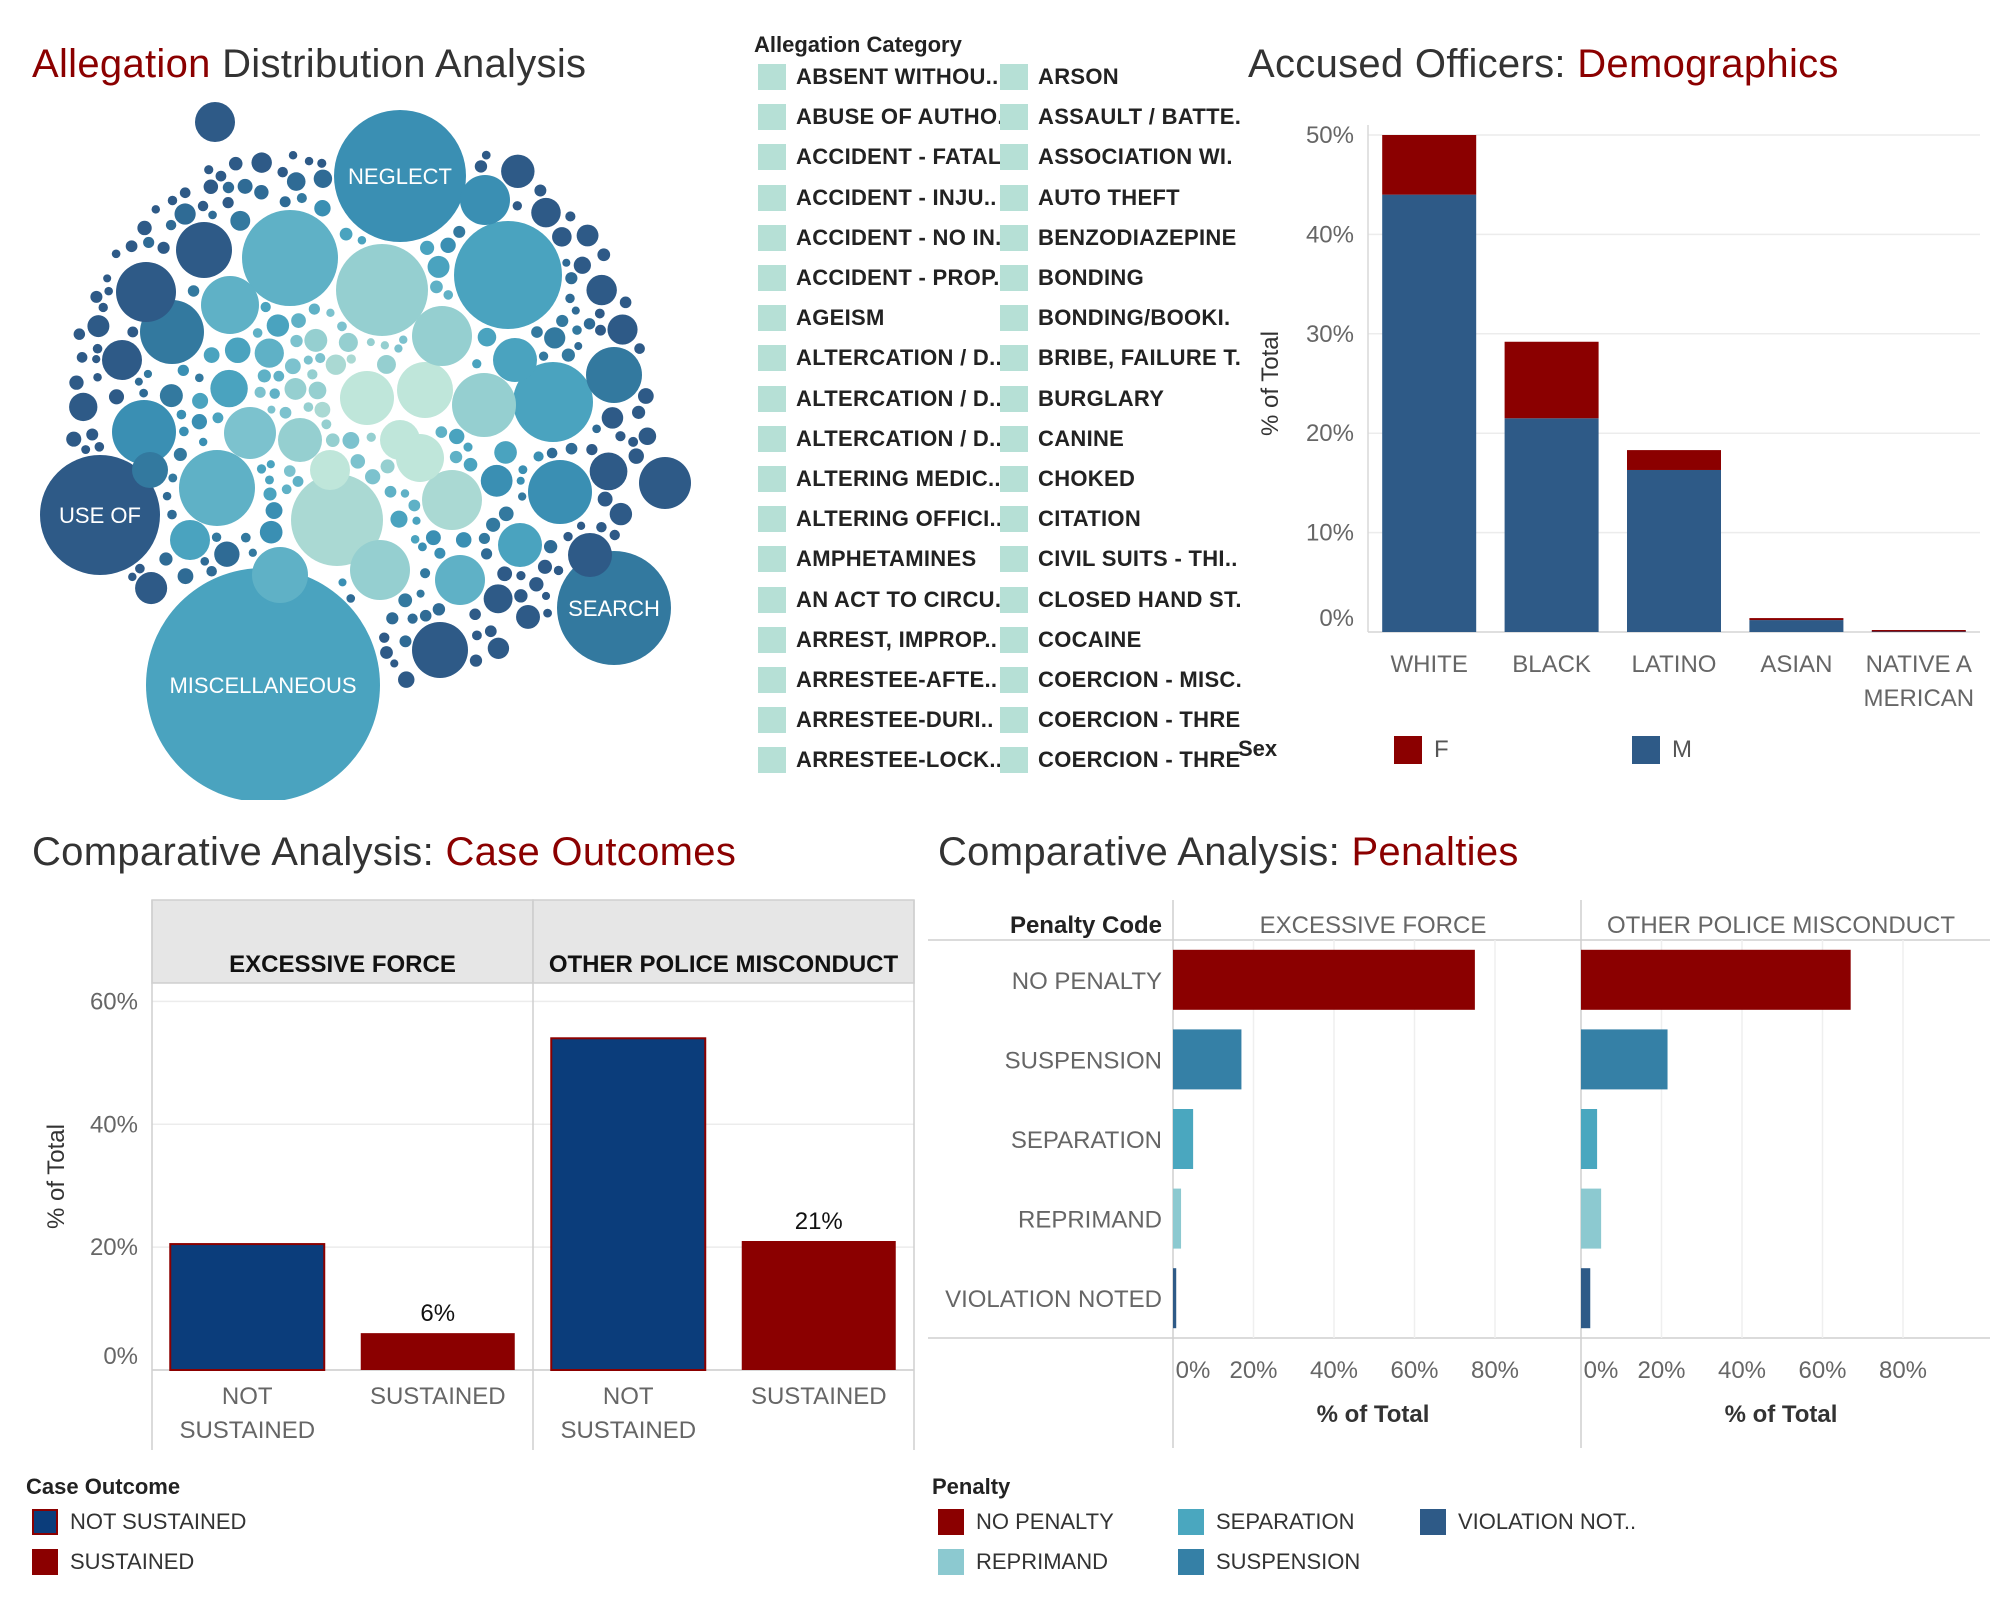 The height and width of the screenshot is (1600, 2000). What do you see at coordinates (1071, 639) in the screenshot?
I see `category-legend-item: COCAINE` at bounding box center [1071, 639].